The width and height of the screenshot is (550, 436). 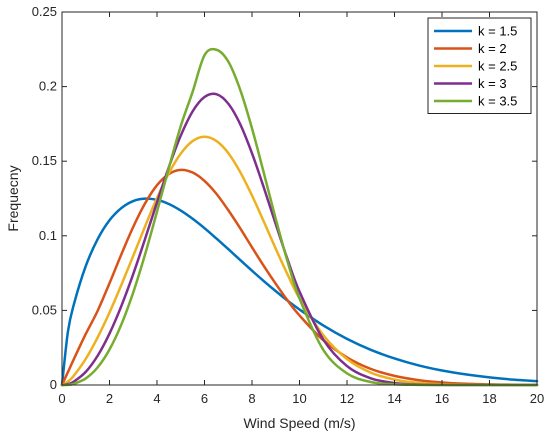 I want to click on legend-label: k = 1.5, so click(x=497, y=31).